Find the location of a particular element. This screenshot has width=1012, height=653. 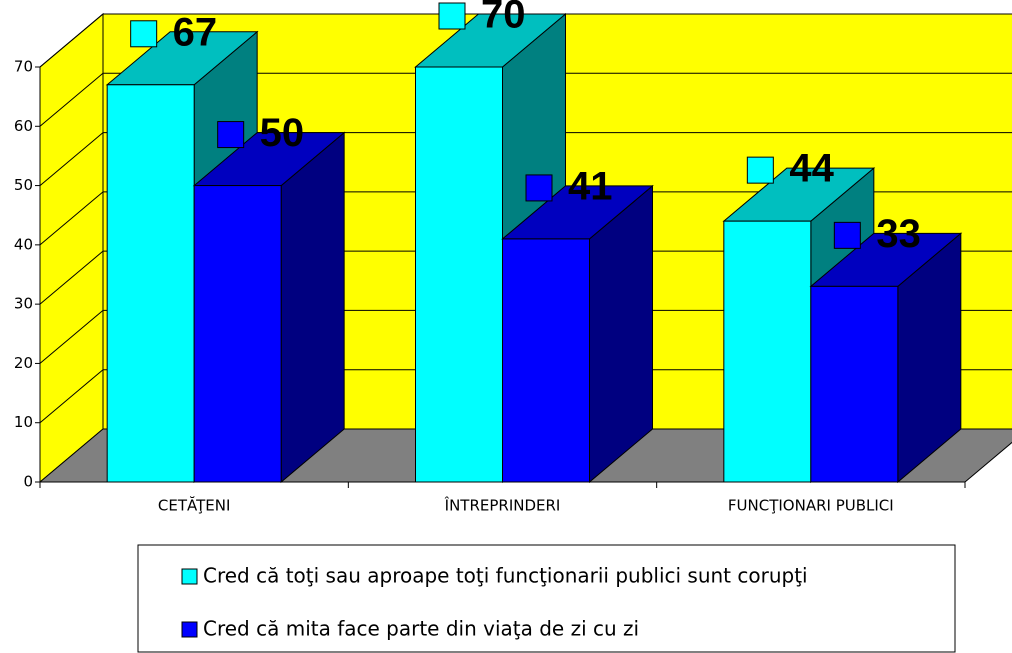

x-tick-label: CETĂŢENI is located at coordinates (194, 505).